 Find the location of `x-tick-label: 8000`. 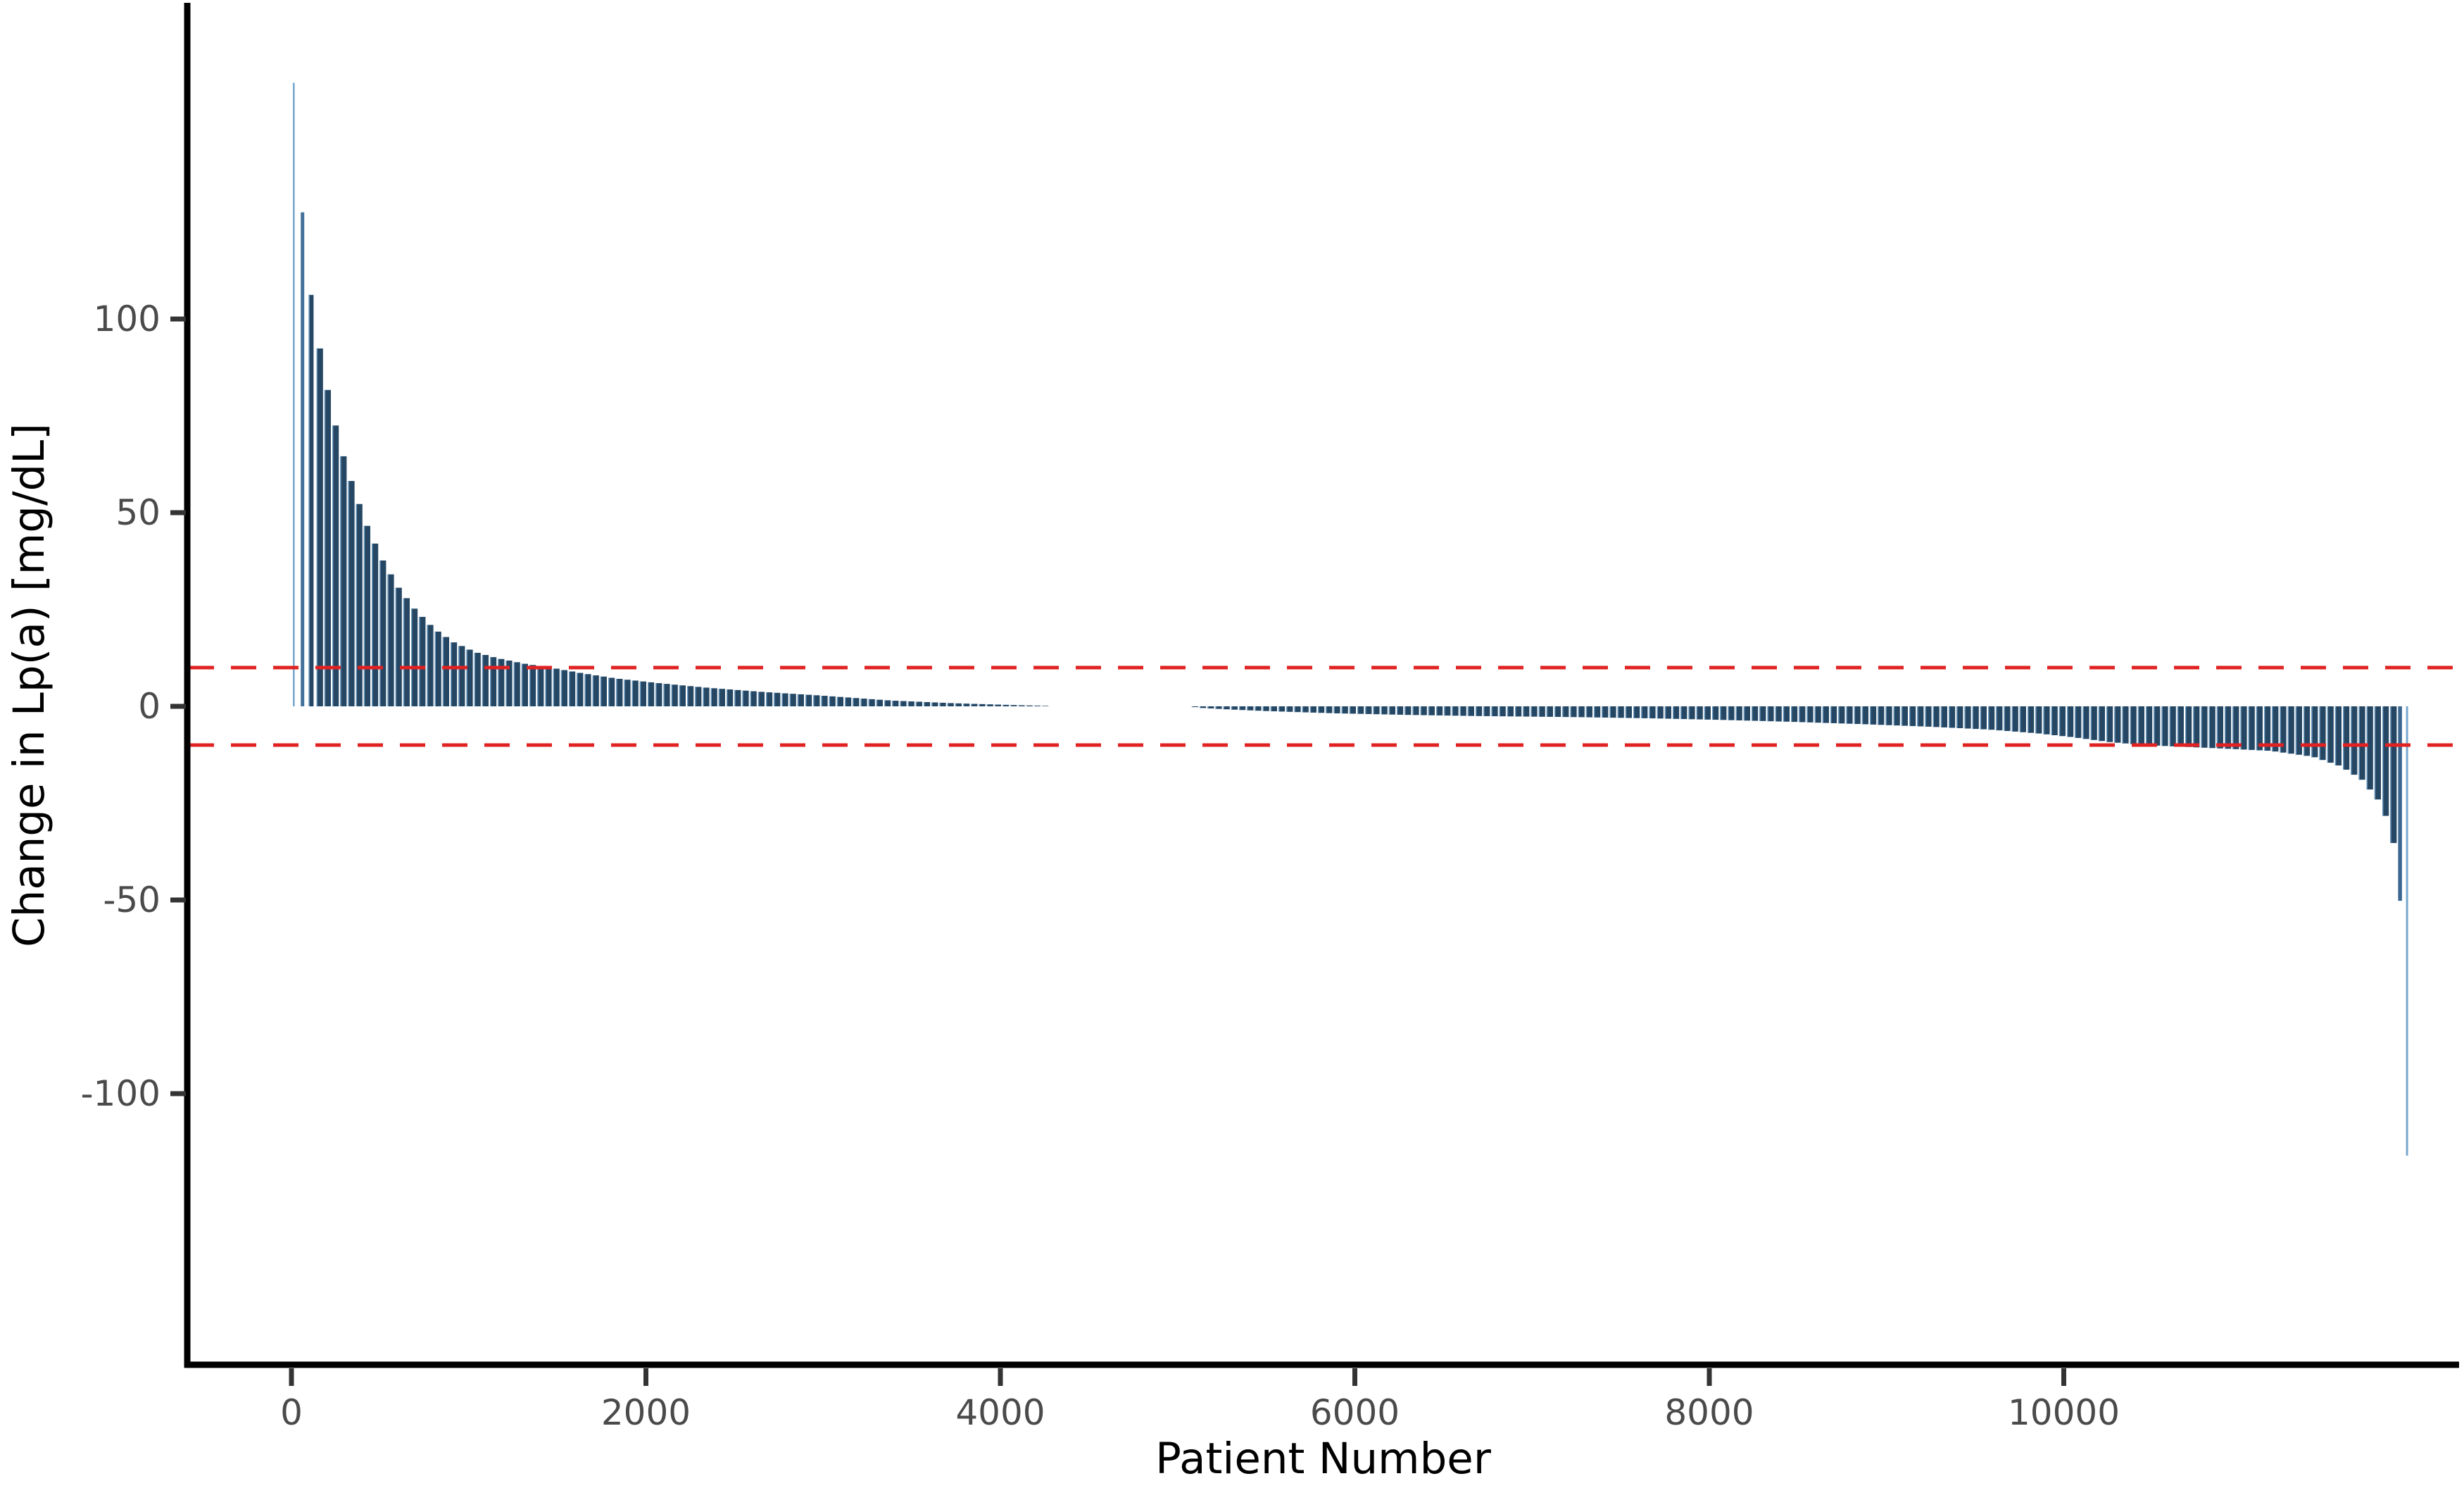

x-tick-label: 8000 is located at coordinates (1709, 1412).